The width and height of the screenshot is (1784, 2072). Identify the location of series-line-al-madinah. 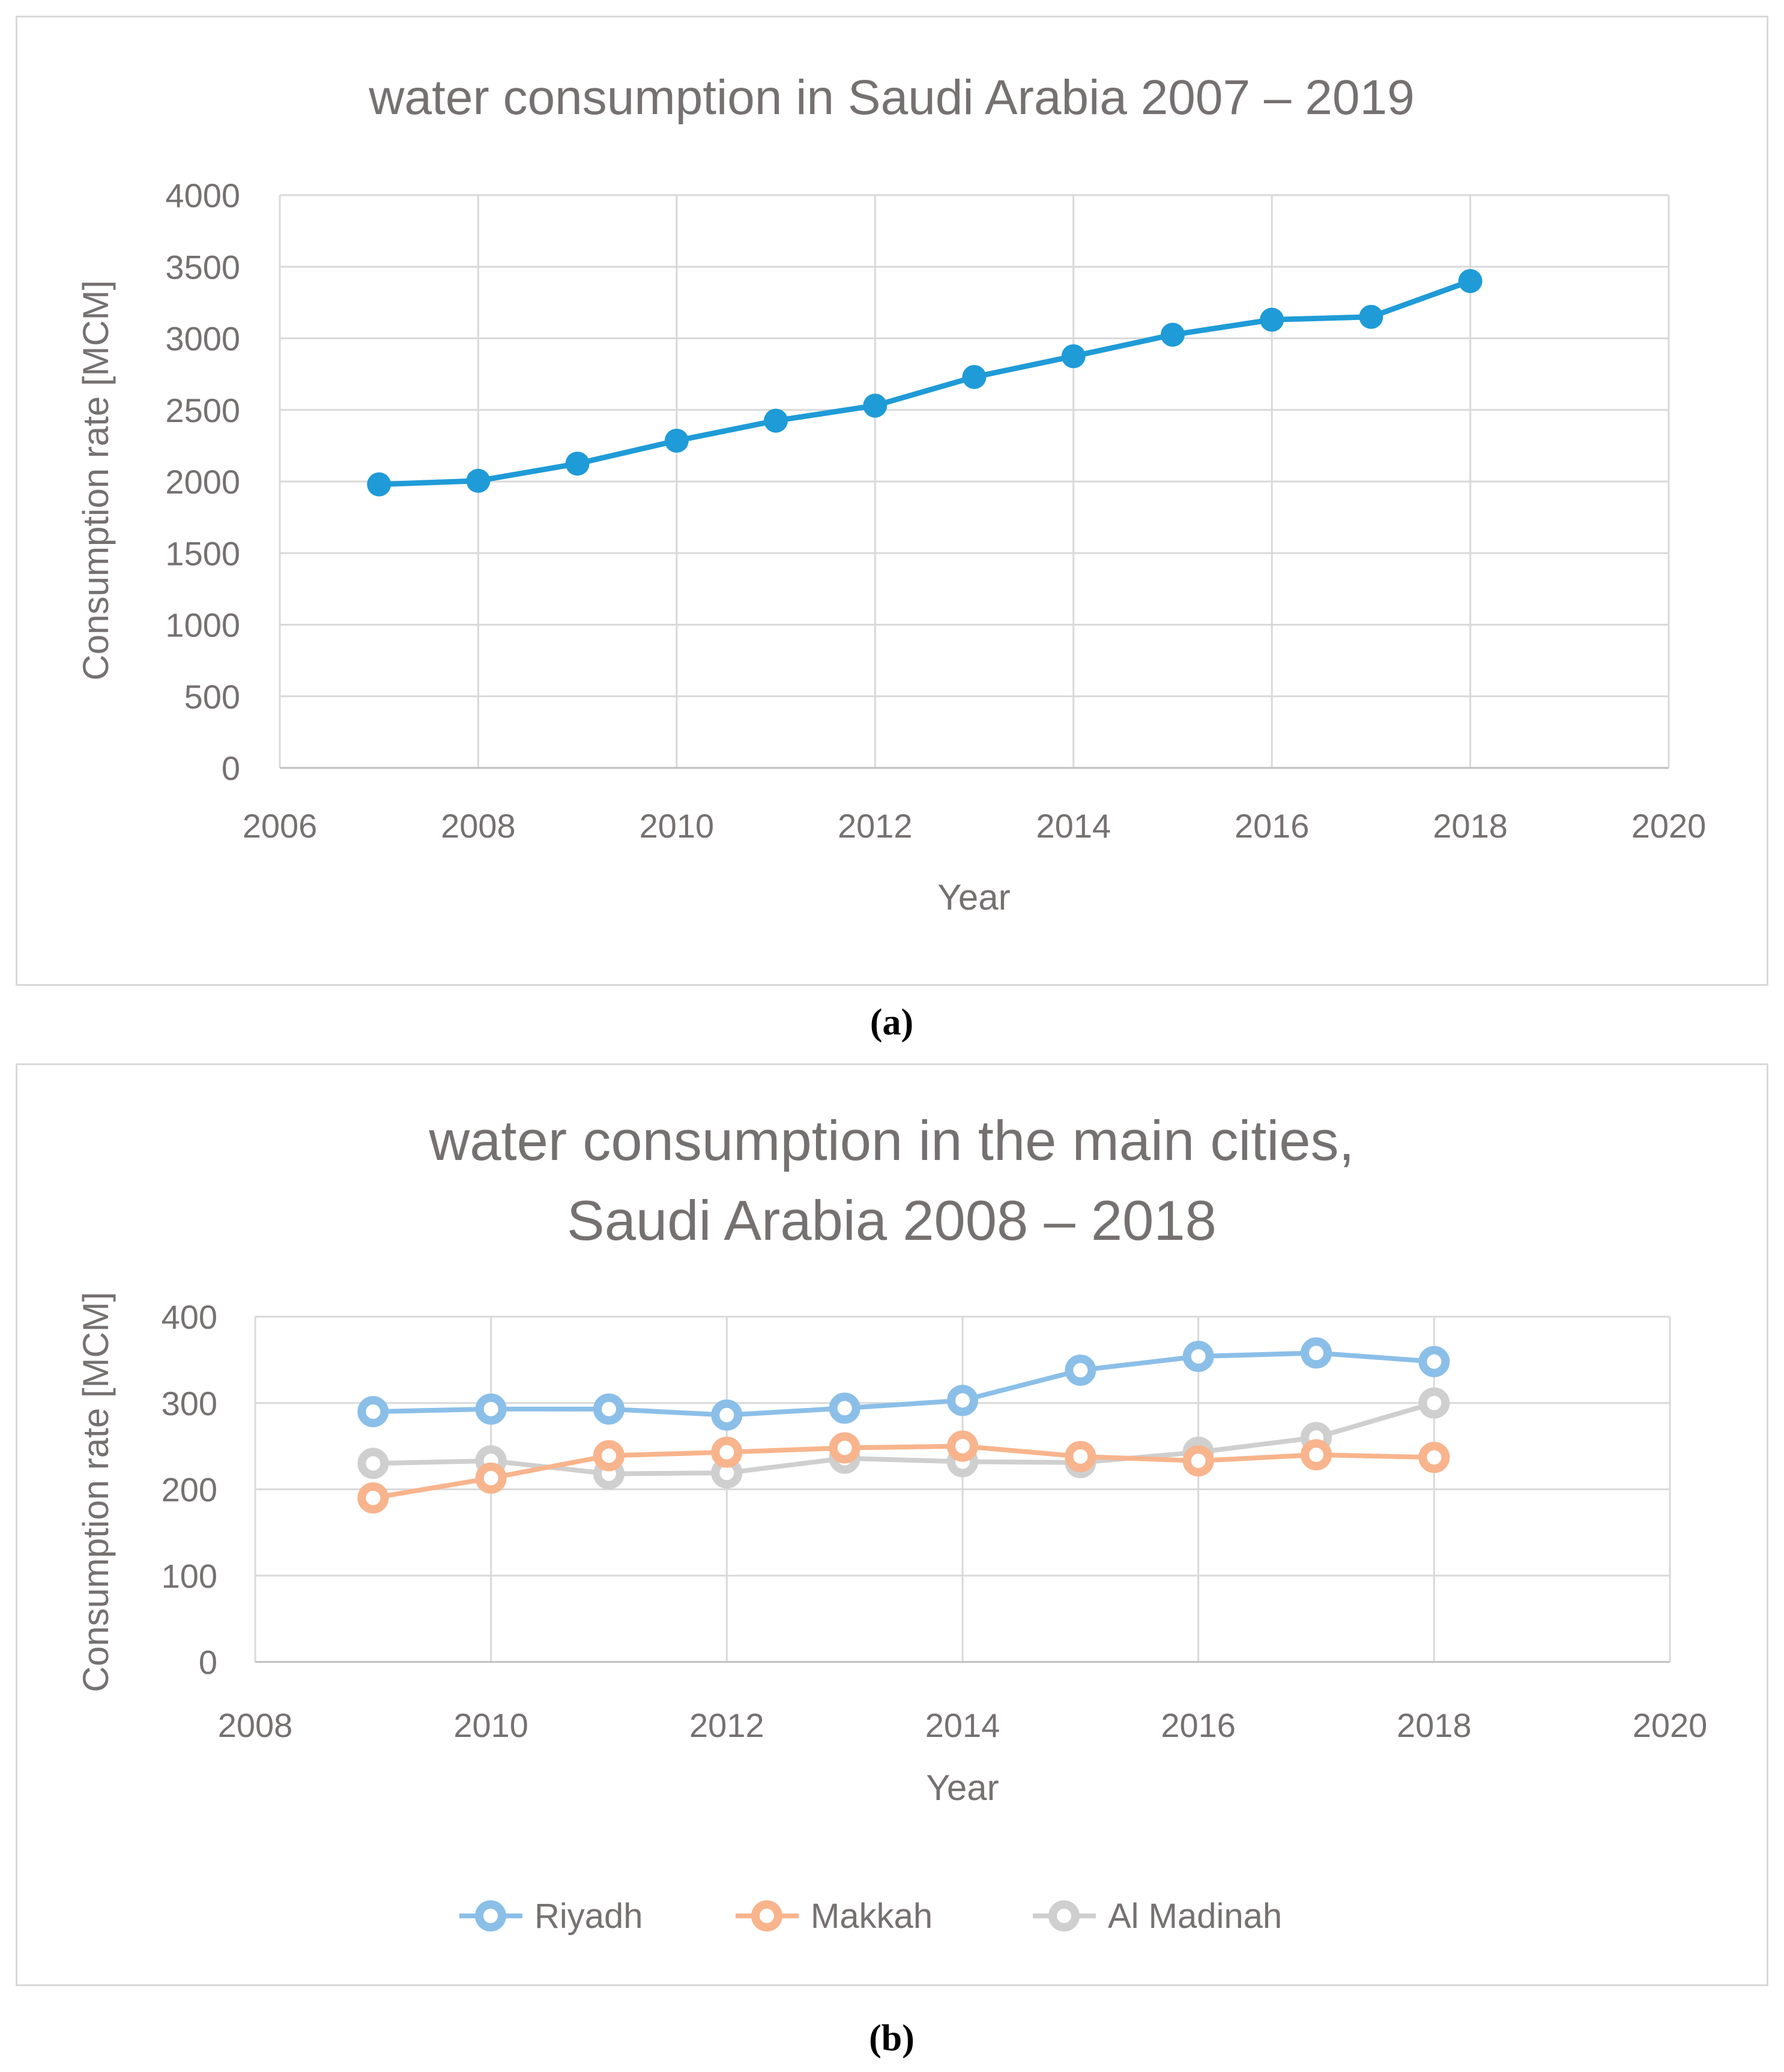
(904, 1438).